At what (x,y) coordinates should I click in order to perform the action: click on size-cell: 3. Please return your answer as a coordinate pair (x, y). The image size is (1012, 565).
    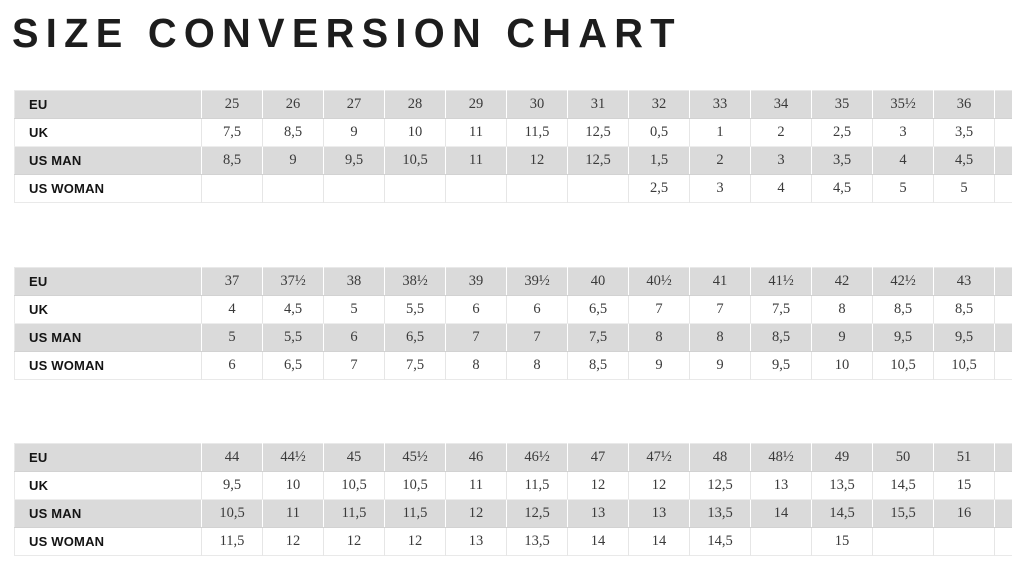
    Looking at the image, I should click on (720, 188).